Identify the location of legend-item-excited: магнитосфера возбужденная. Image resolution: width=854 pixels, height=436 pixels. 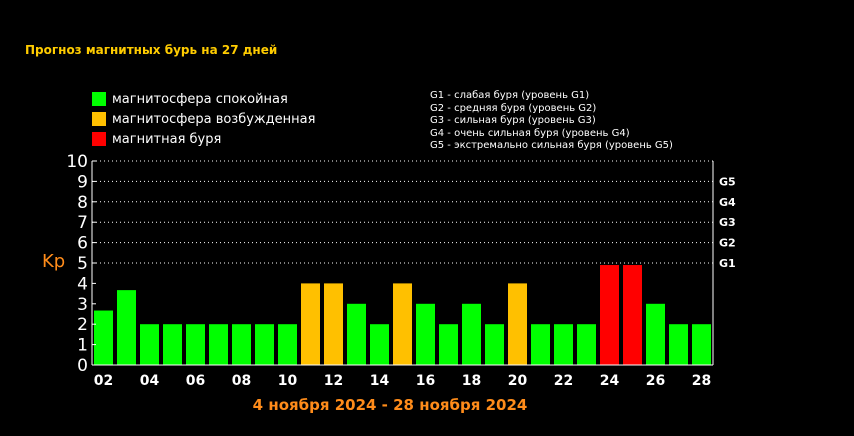
(203, 119).